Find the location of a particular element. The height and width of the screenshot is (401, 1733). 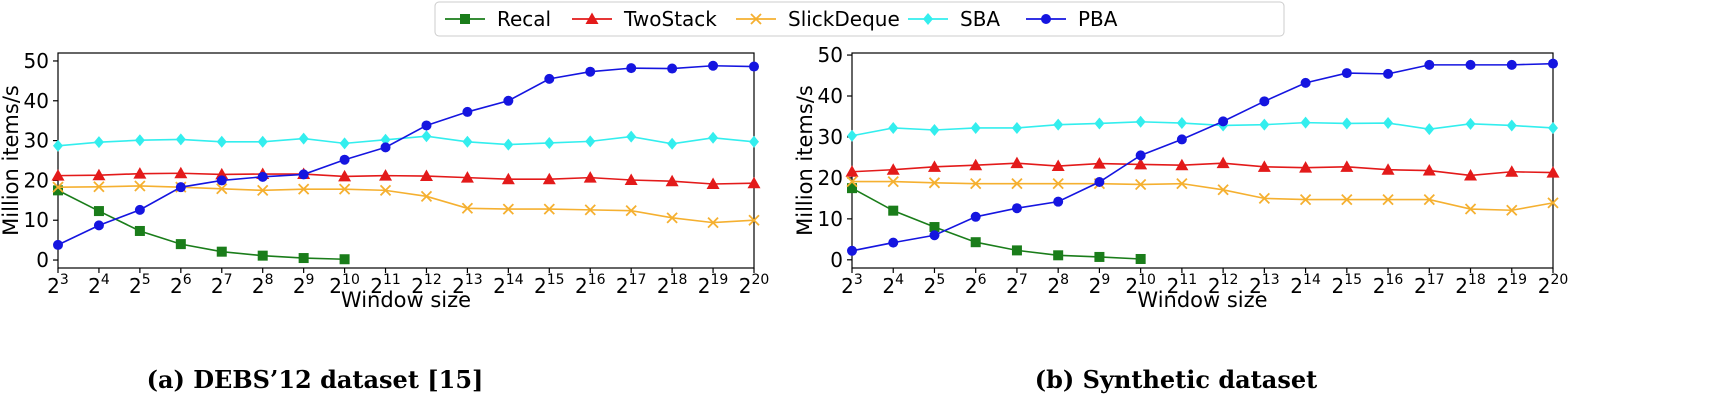

x-tick-label: 216 is located at coordinates (590, 285).